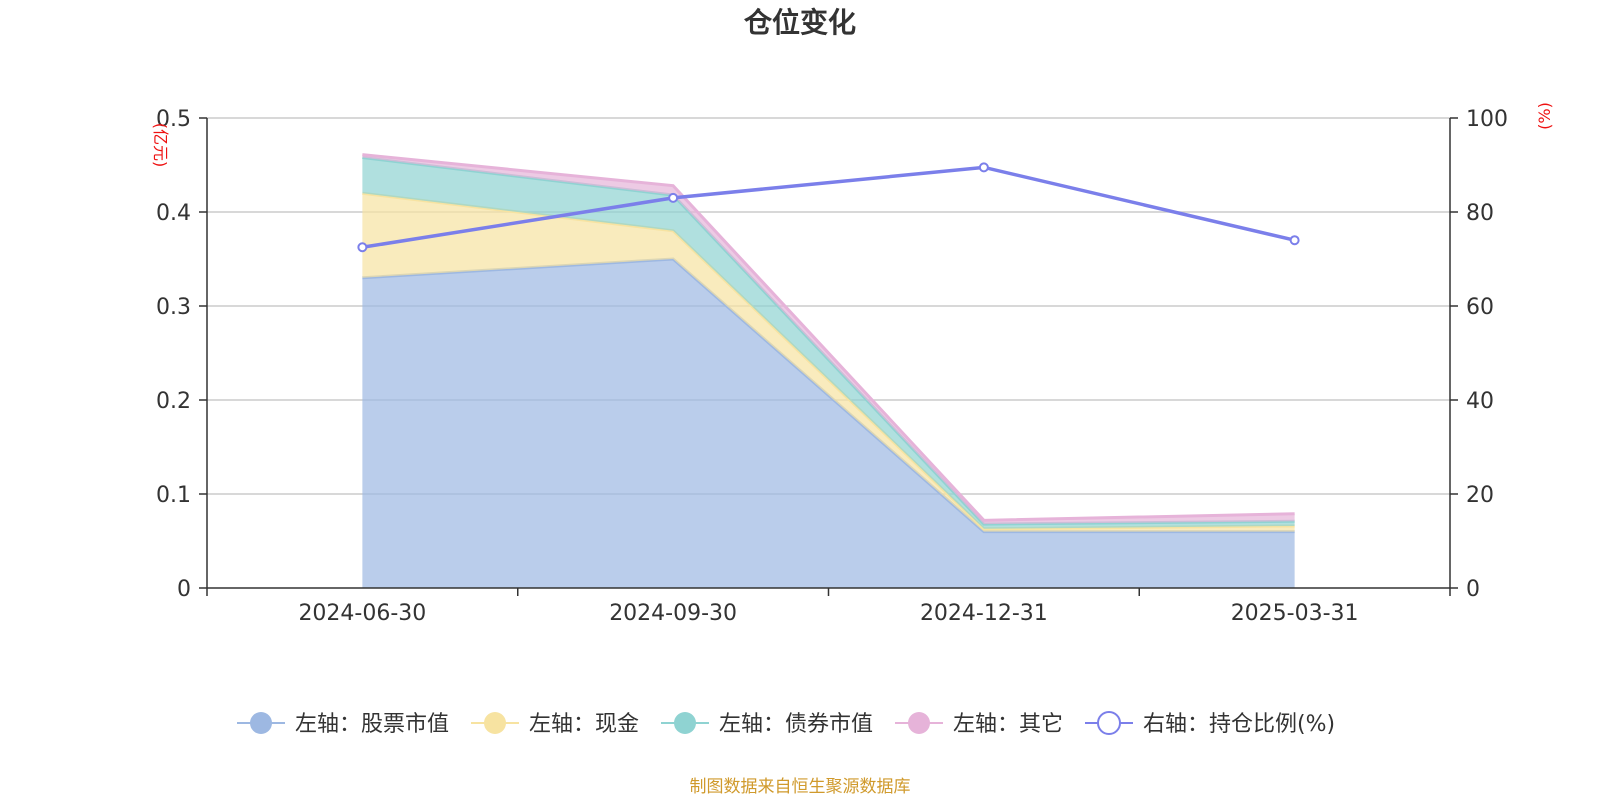  I want to click on left-axis-tick-label: 0.3, so click(173, 307).